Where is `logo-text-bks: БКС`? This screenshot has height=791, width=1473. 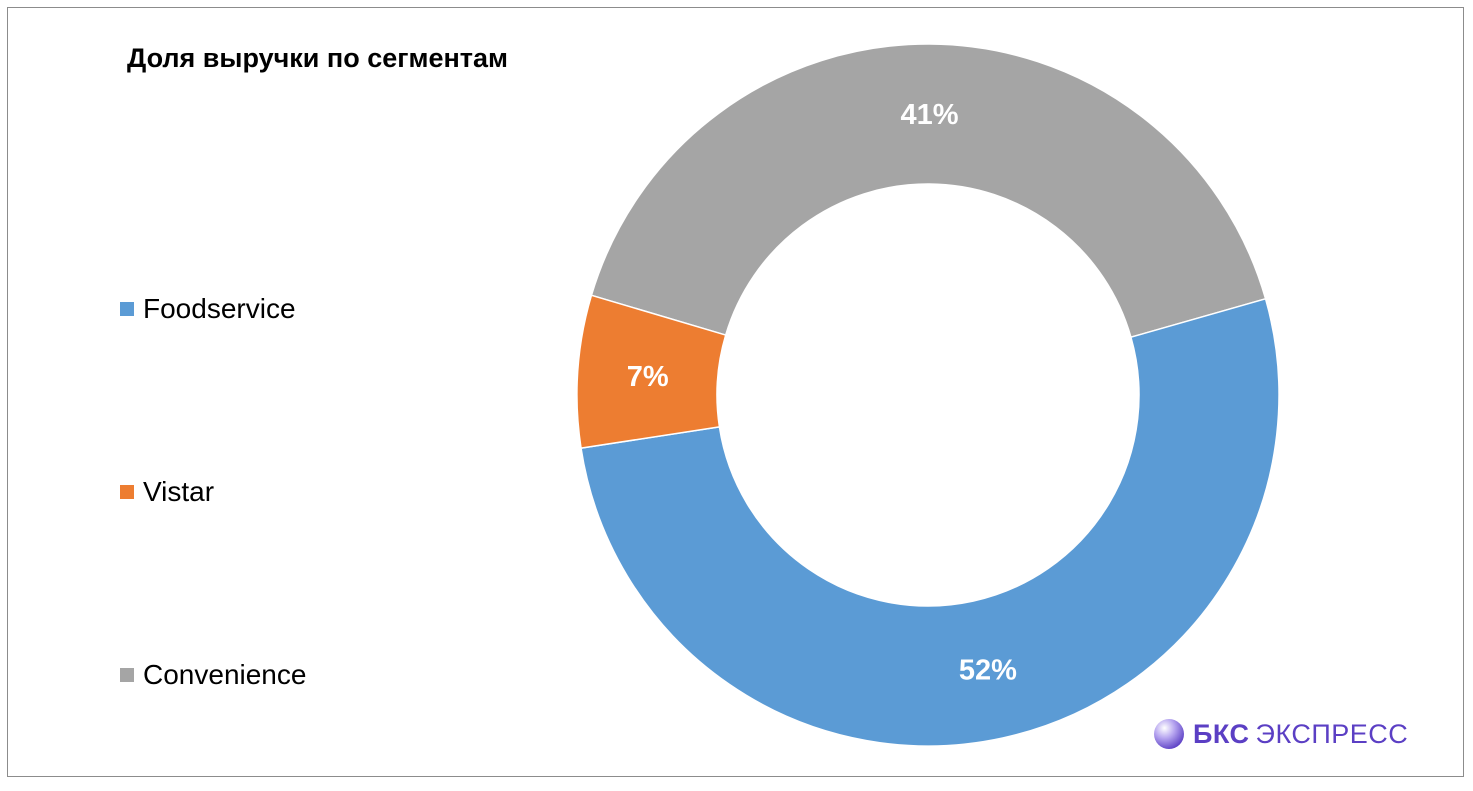 logo-text-bks: БКС is located at coordinates (1221, 733).